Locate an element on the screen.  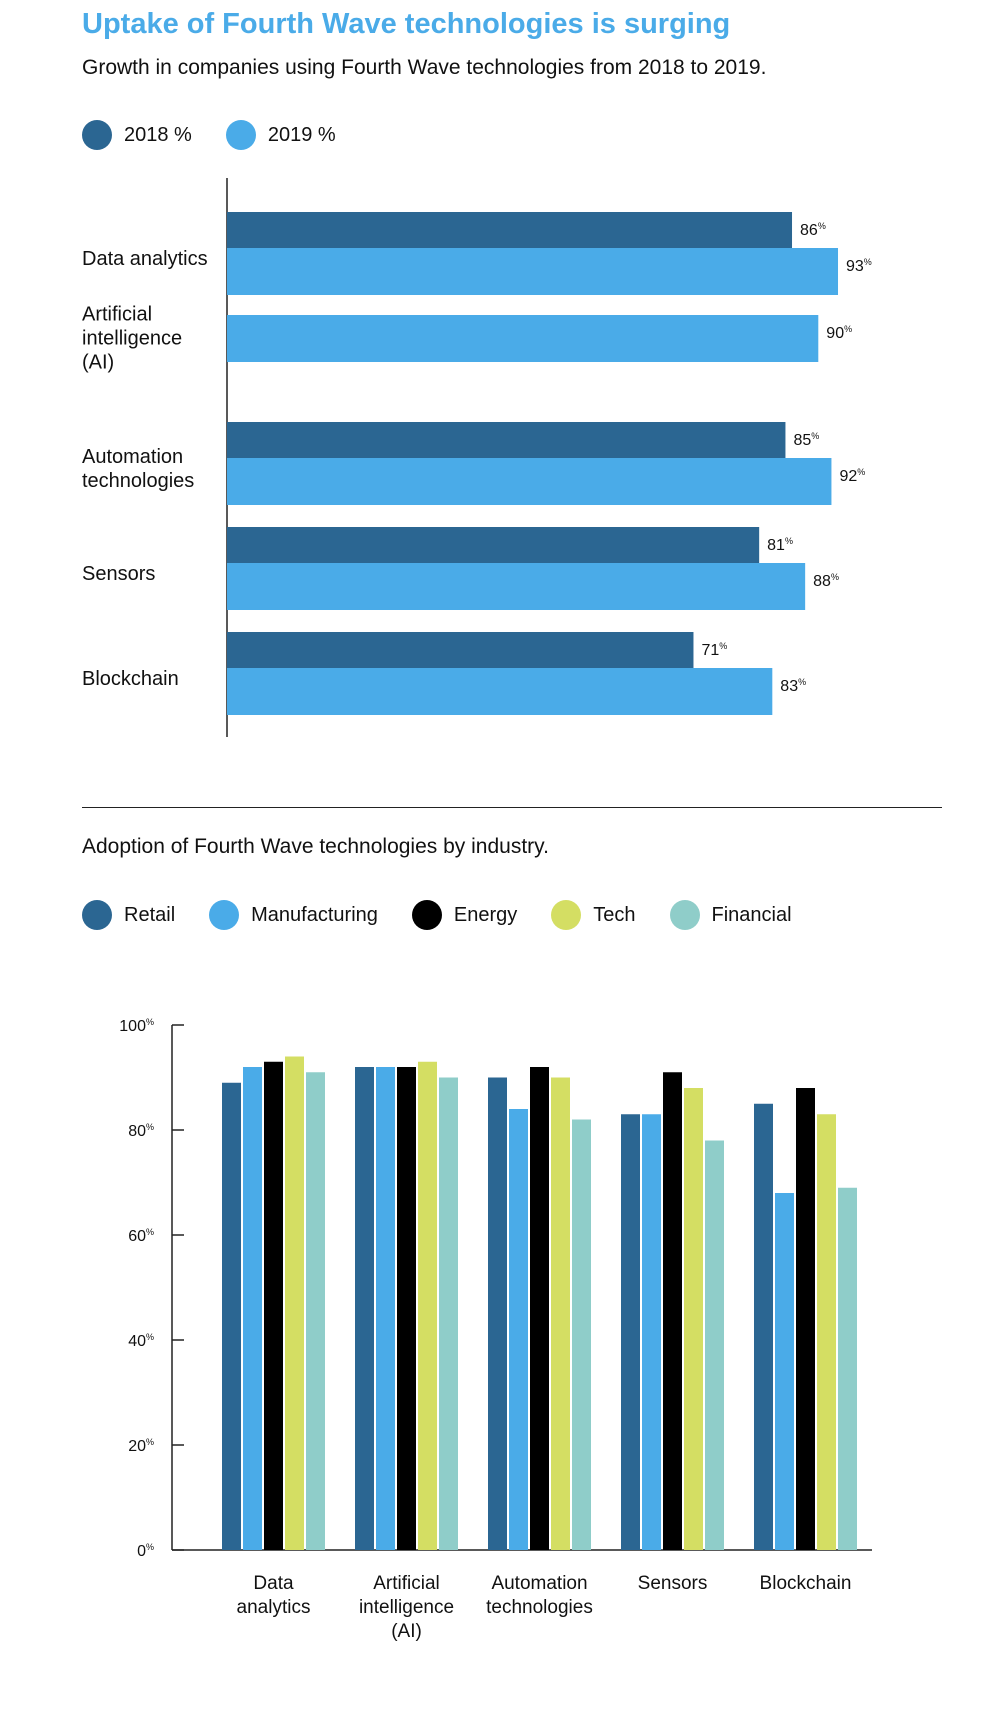
legend-swatch-tech is located at coordinates (566, 915).